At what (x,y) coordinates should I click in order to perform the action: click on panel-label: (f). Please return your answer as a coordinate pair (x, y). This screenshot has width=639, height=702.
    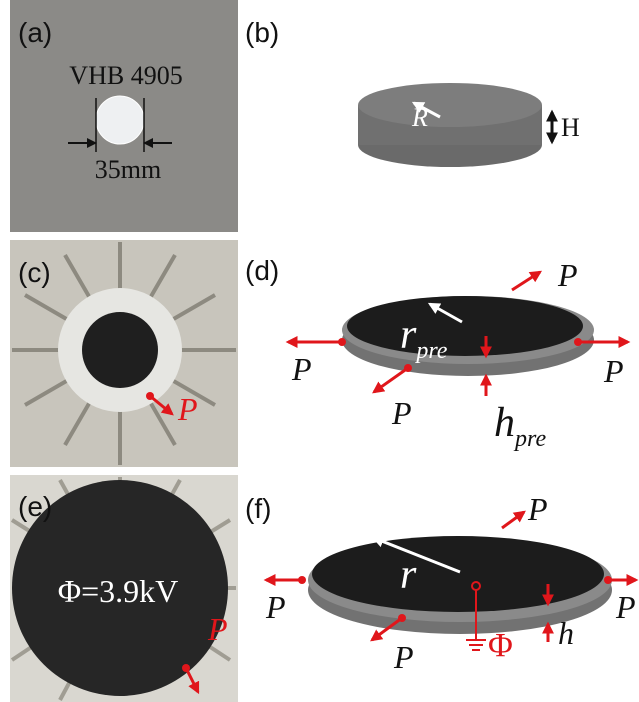
    Looking at the image, I should click on (258, 508).